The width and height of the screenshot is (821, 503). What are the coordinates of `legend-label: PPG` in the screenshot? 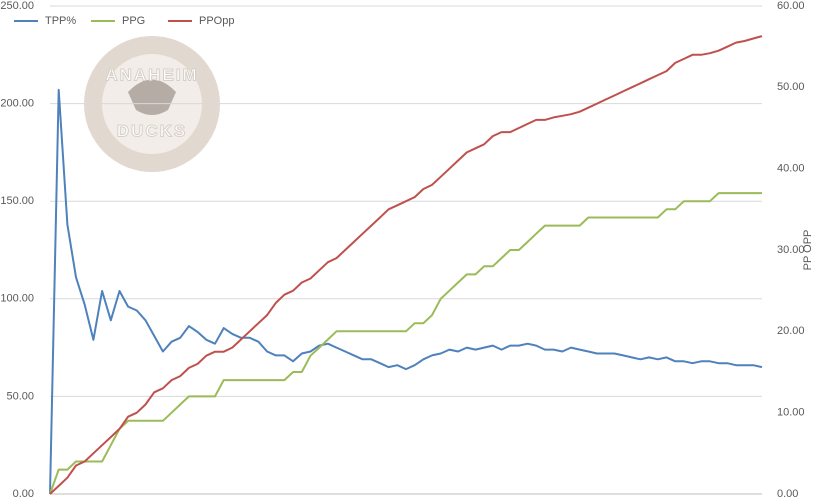 It's located at (133, 21).